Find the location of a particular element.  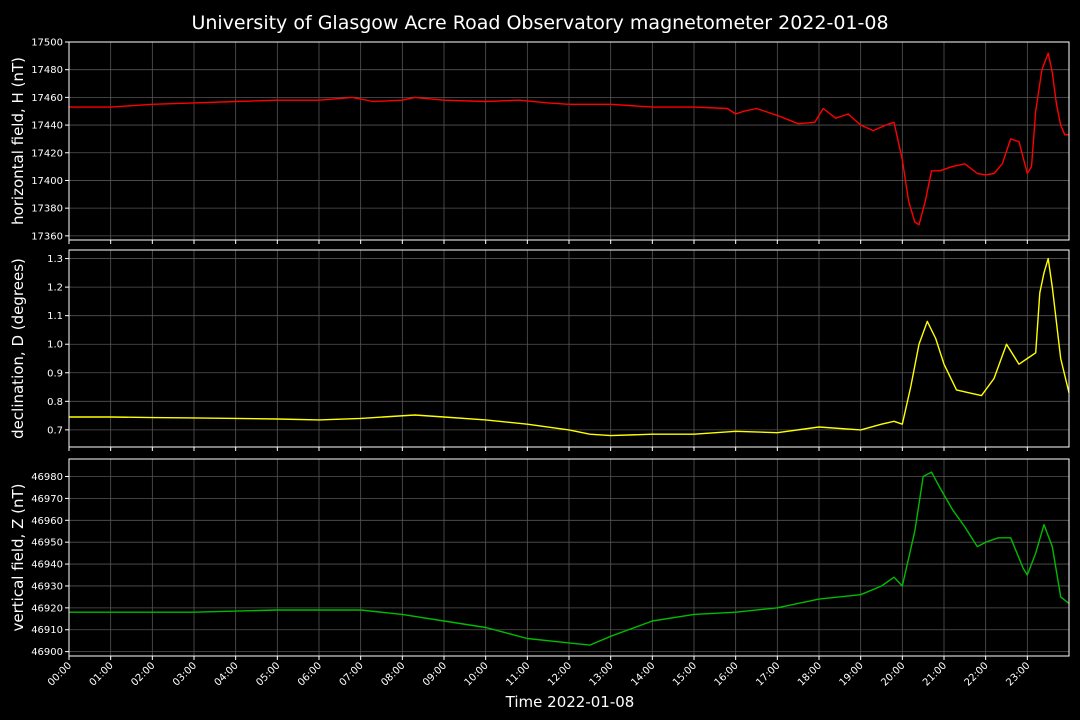

x-tick-label: 12:00 is located at coordinates (560, 674).